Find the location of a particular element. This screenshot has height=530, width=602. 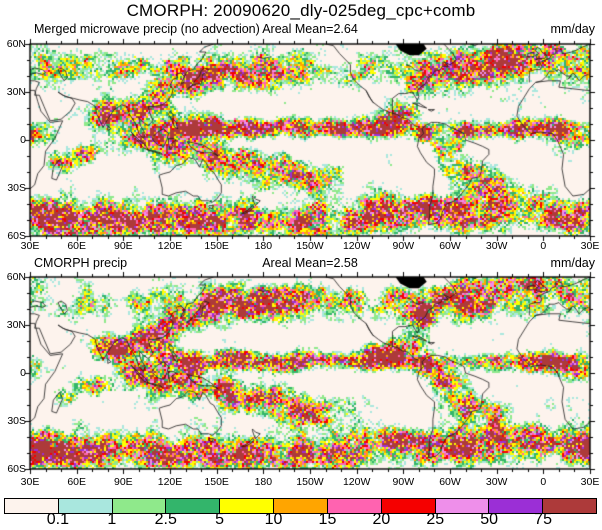

colorbar-tick-label: 20 is located at coordinates (381, 519).